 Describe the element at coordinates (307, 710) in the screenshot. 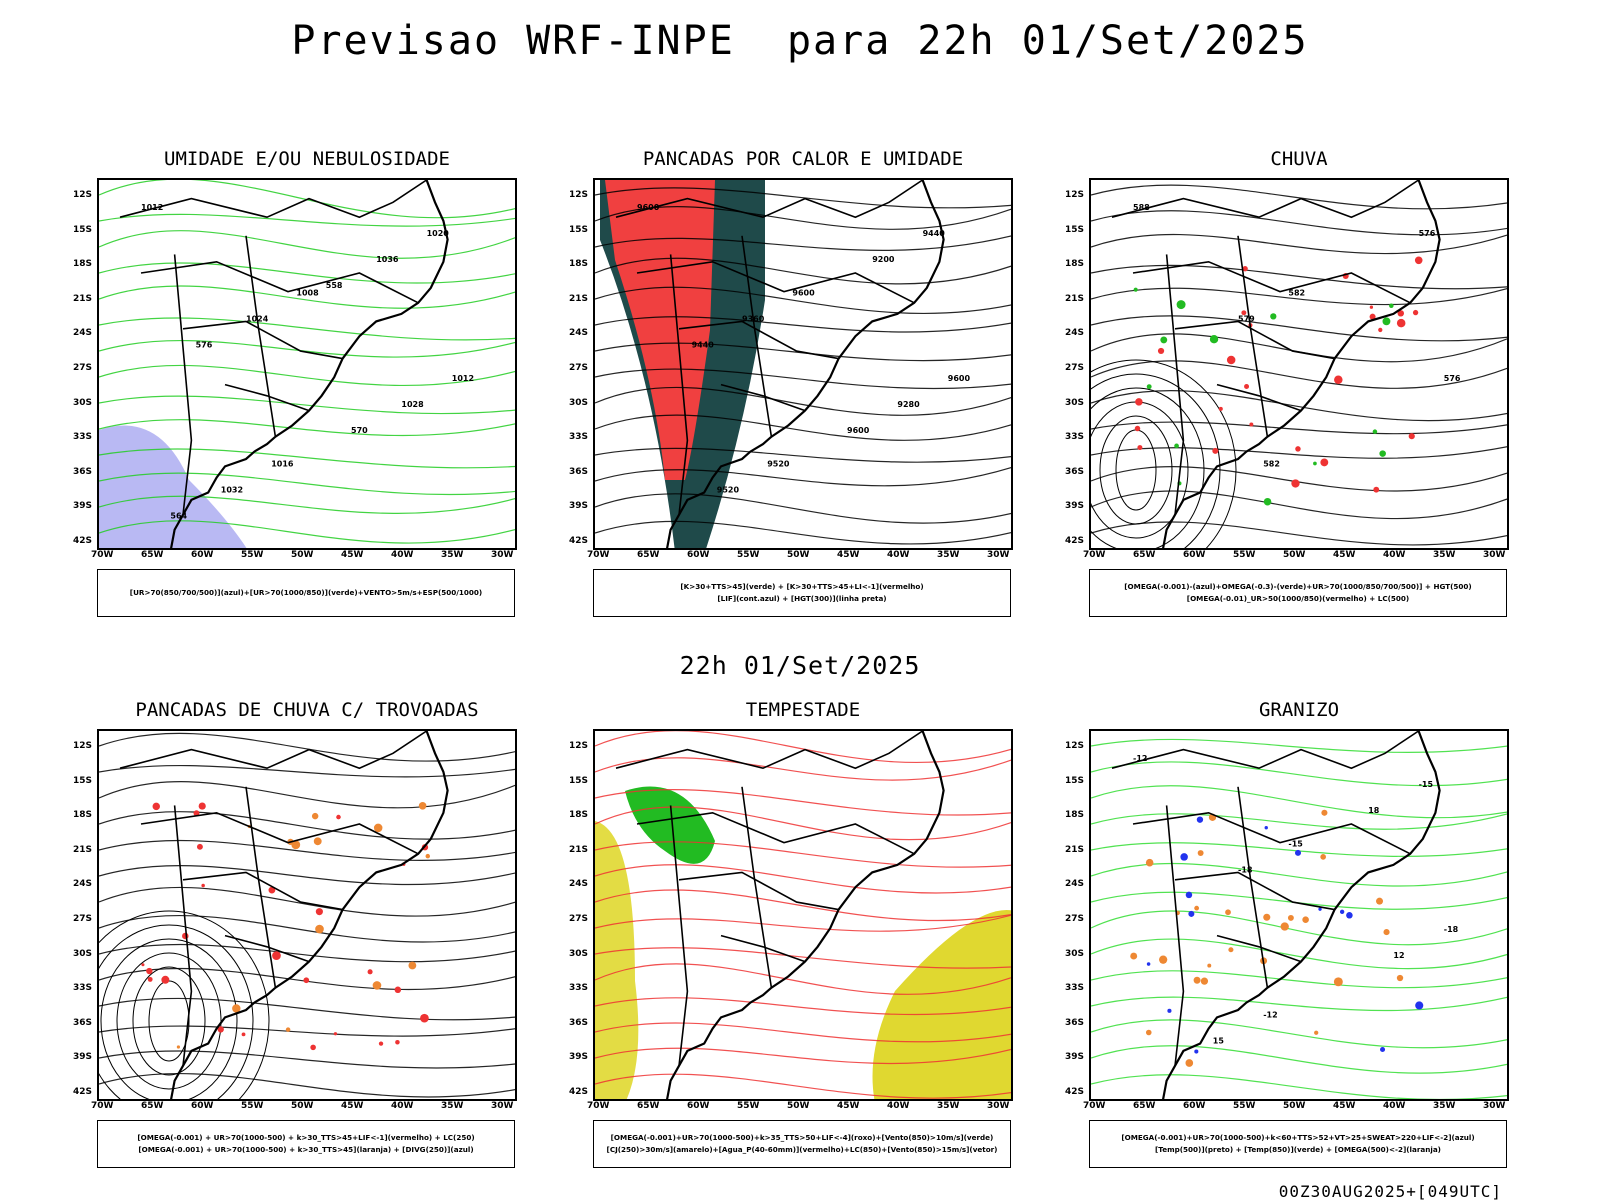

I see `panel-title: PANCADAS DE CHUVA C/ TROVOADAS` at that location.